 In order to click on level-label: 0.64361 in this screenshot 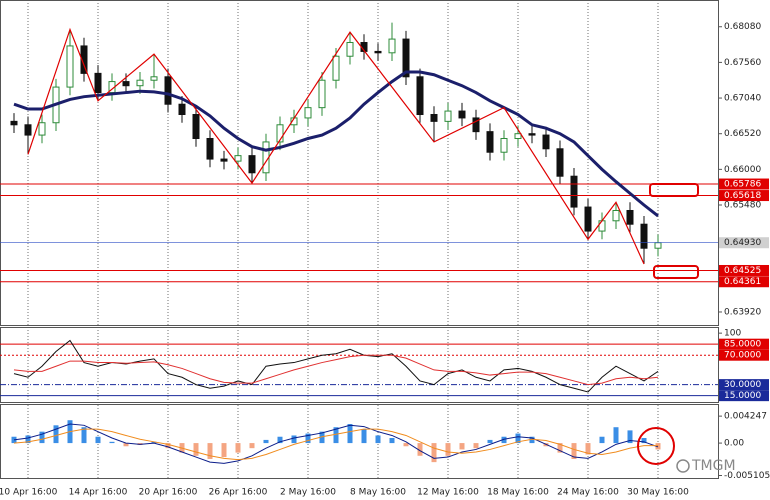, I will do `click(742, 282)`.